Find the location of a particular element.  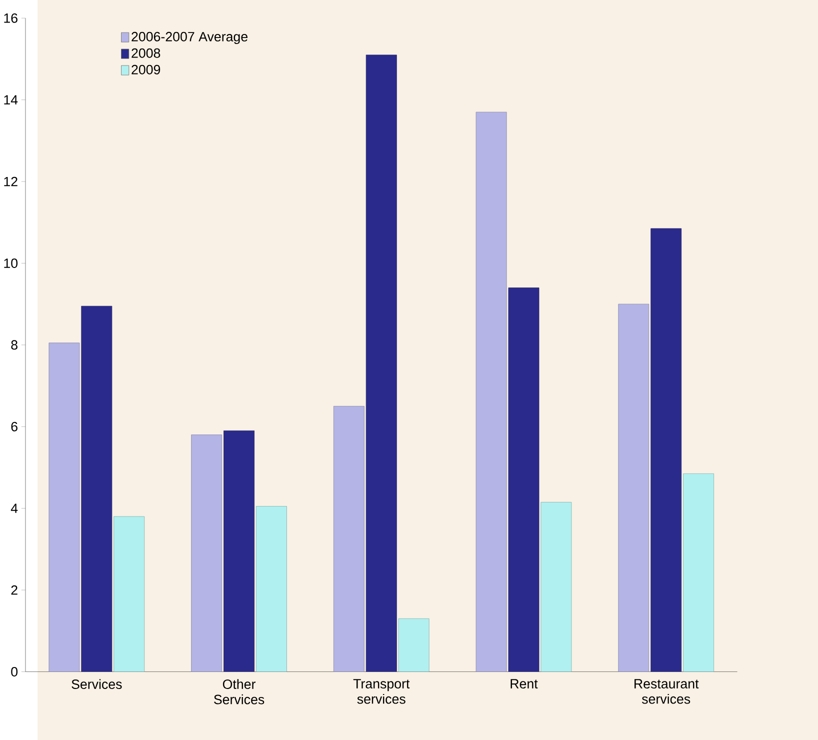

y-tick-label: 2 is located at coordinates (14, 589).